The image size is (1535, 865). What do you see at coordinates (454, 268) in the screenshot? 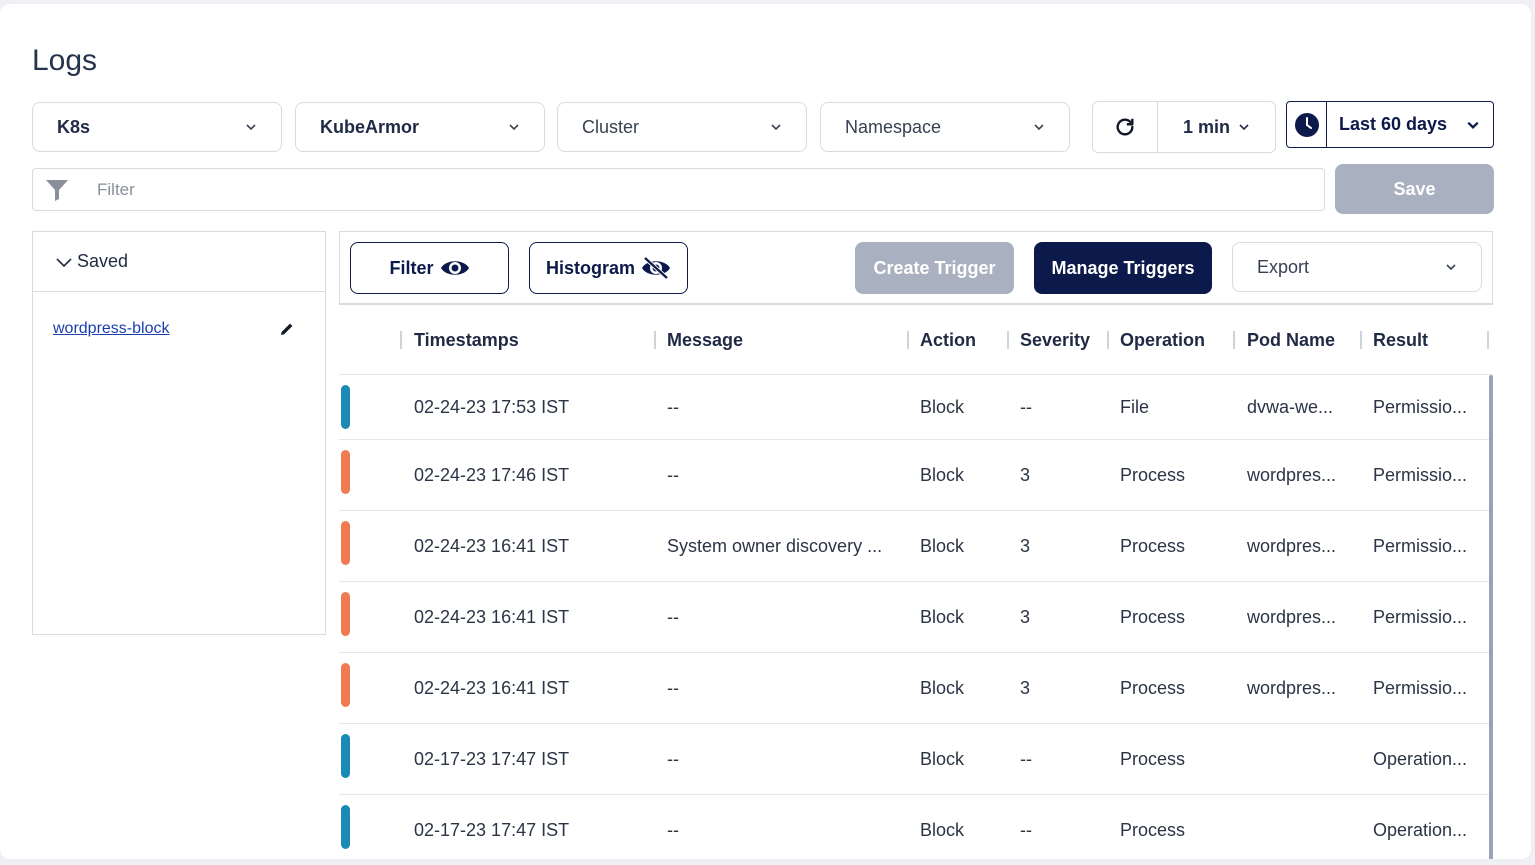
I see `eye-icon` at bounding box center [454, 268].